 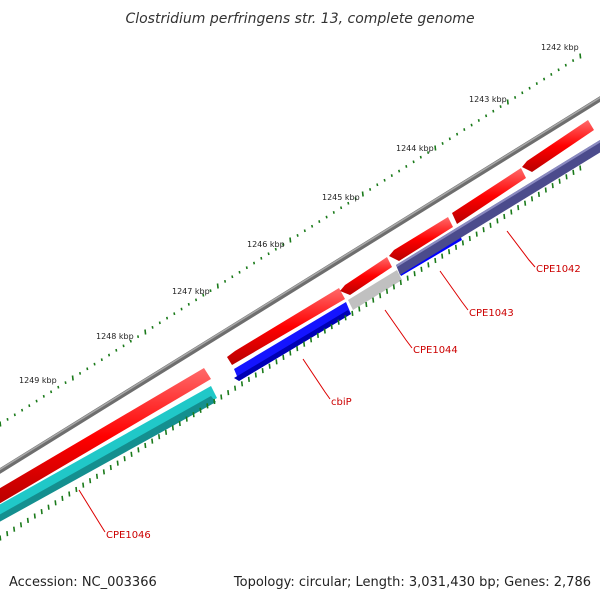 What do you see at coordinates (558, 269) in the screenshot?
I see `gene-label-cpe1042: CPE1042` at bounding box center [558, 269].